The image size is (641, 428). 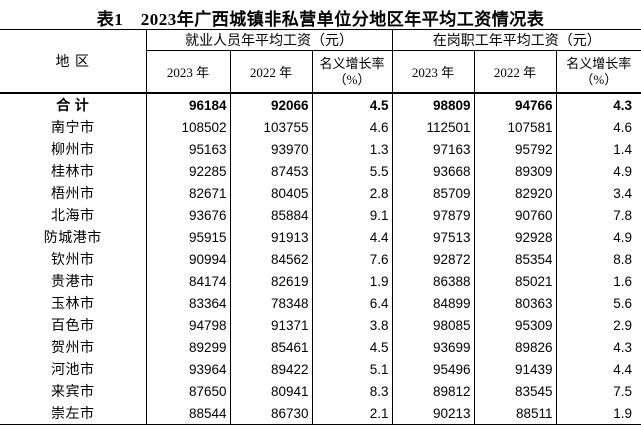 I want to click on value-cell: 93668, so click(x=433, y=171).